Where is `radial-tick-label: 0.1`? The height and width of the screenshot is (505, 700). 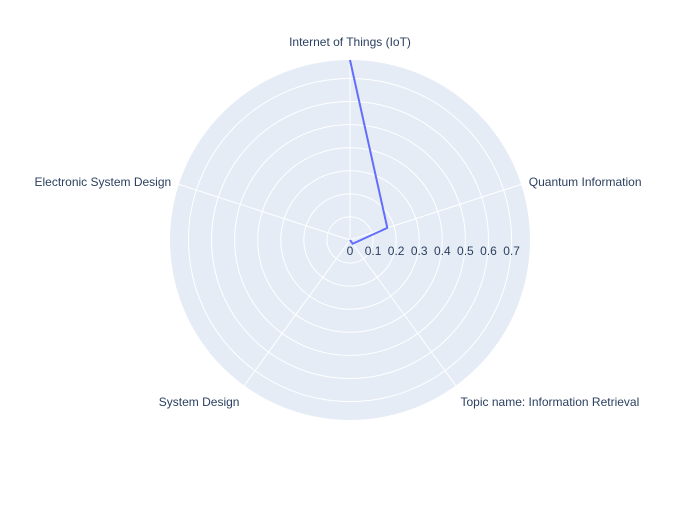 radial-tick-label: 0.1 is located at coordinates (373, 251).